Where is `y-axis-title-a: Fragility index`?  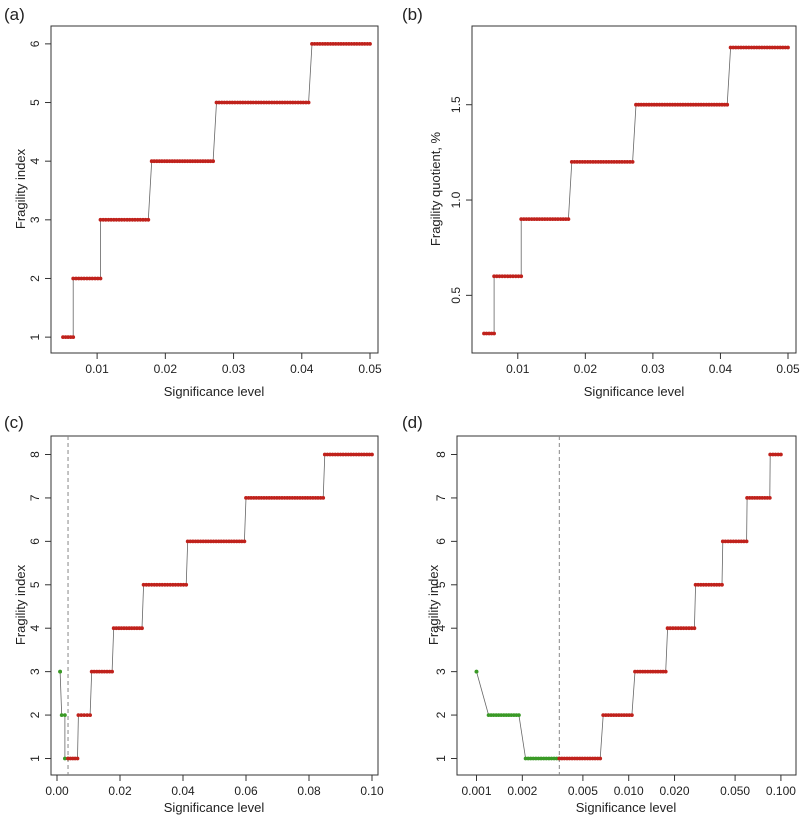
y-axis-title-a: Fragility index is located at coordinates (20, 188).